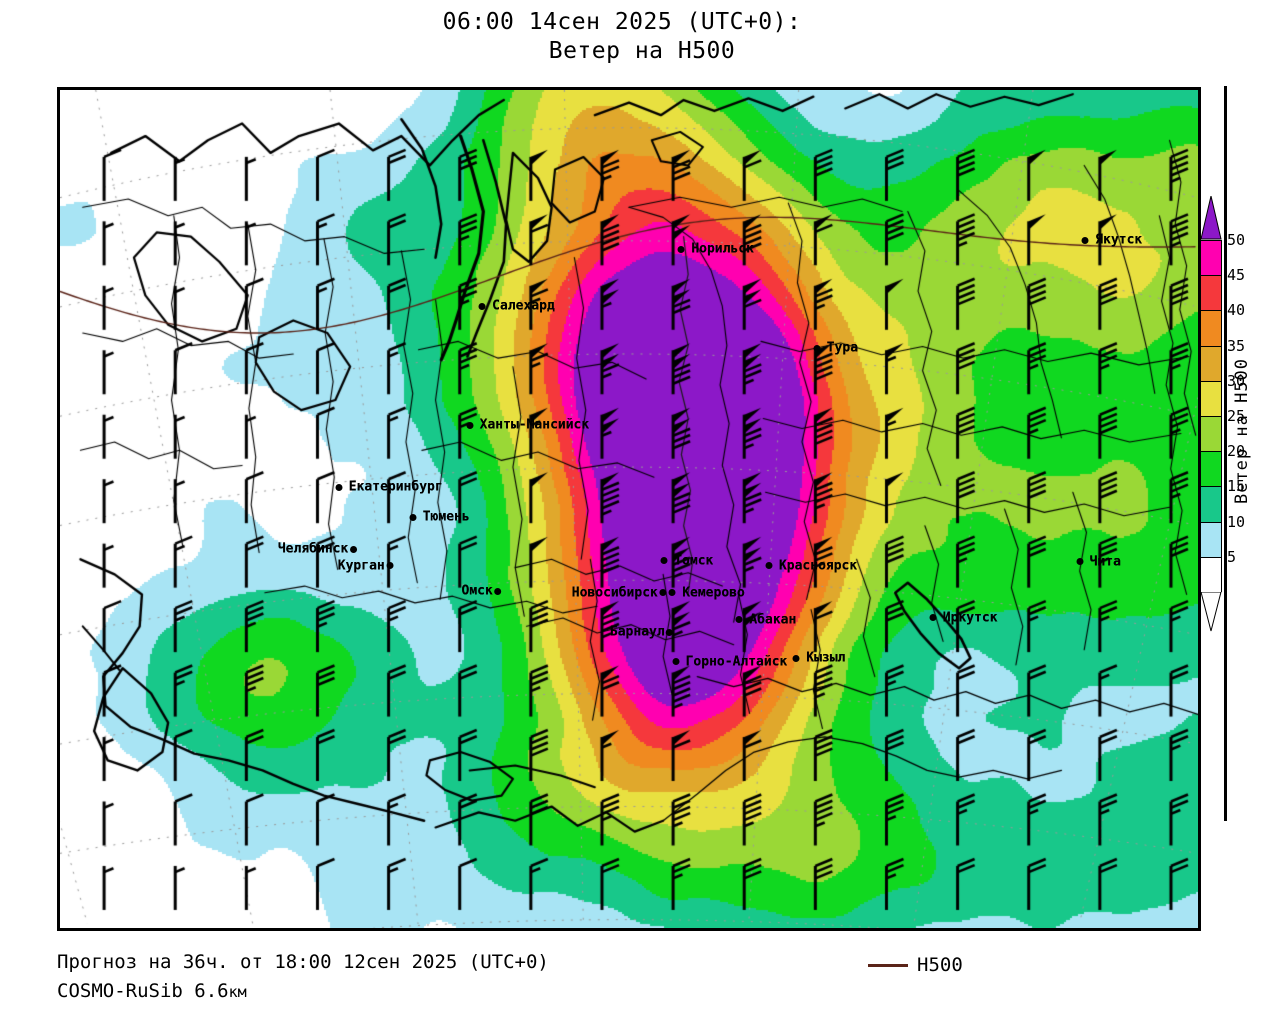  I want to click on colorbar-tick-50: 50, so click(1236, 240).